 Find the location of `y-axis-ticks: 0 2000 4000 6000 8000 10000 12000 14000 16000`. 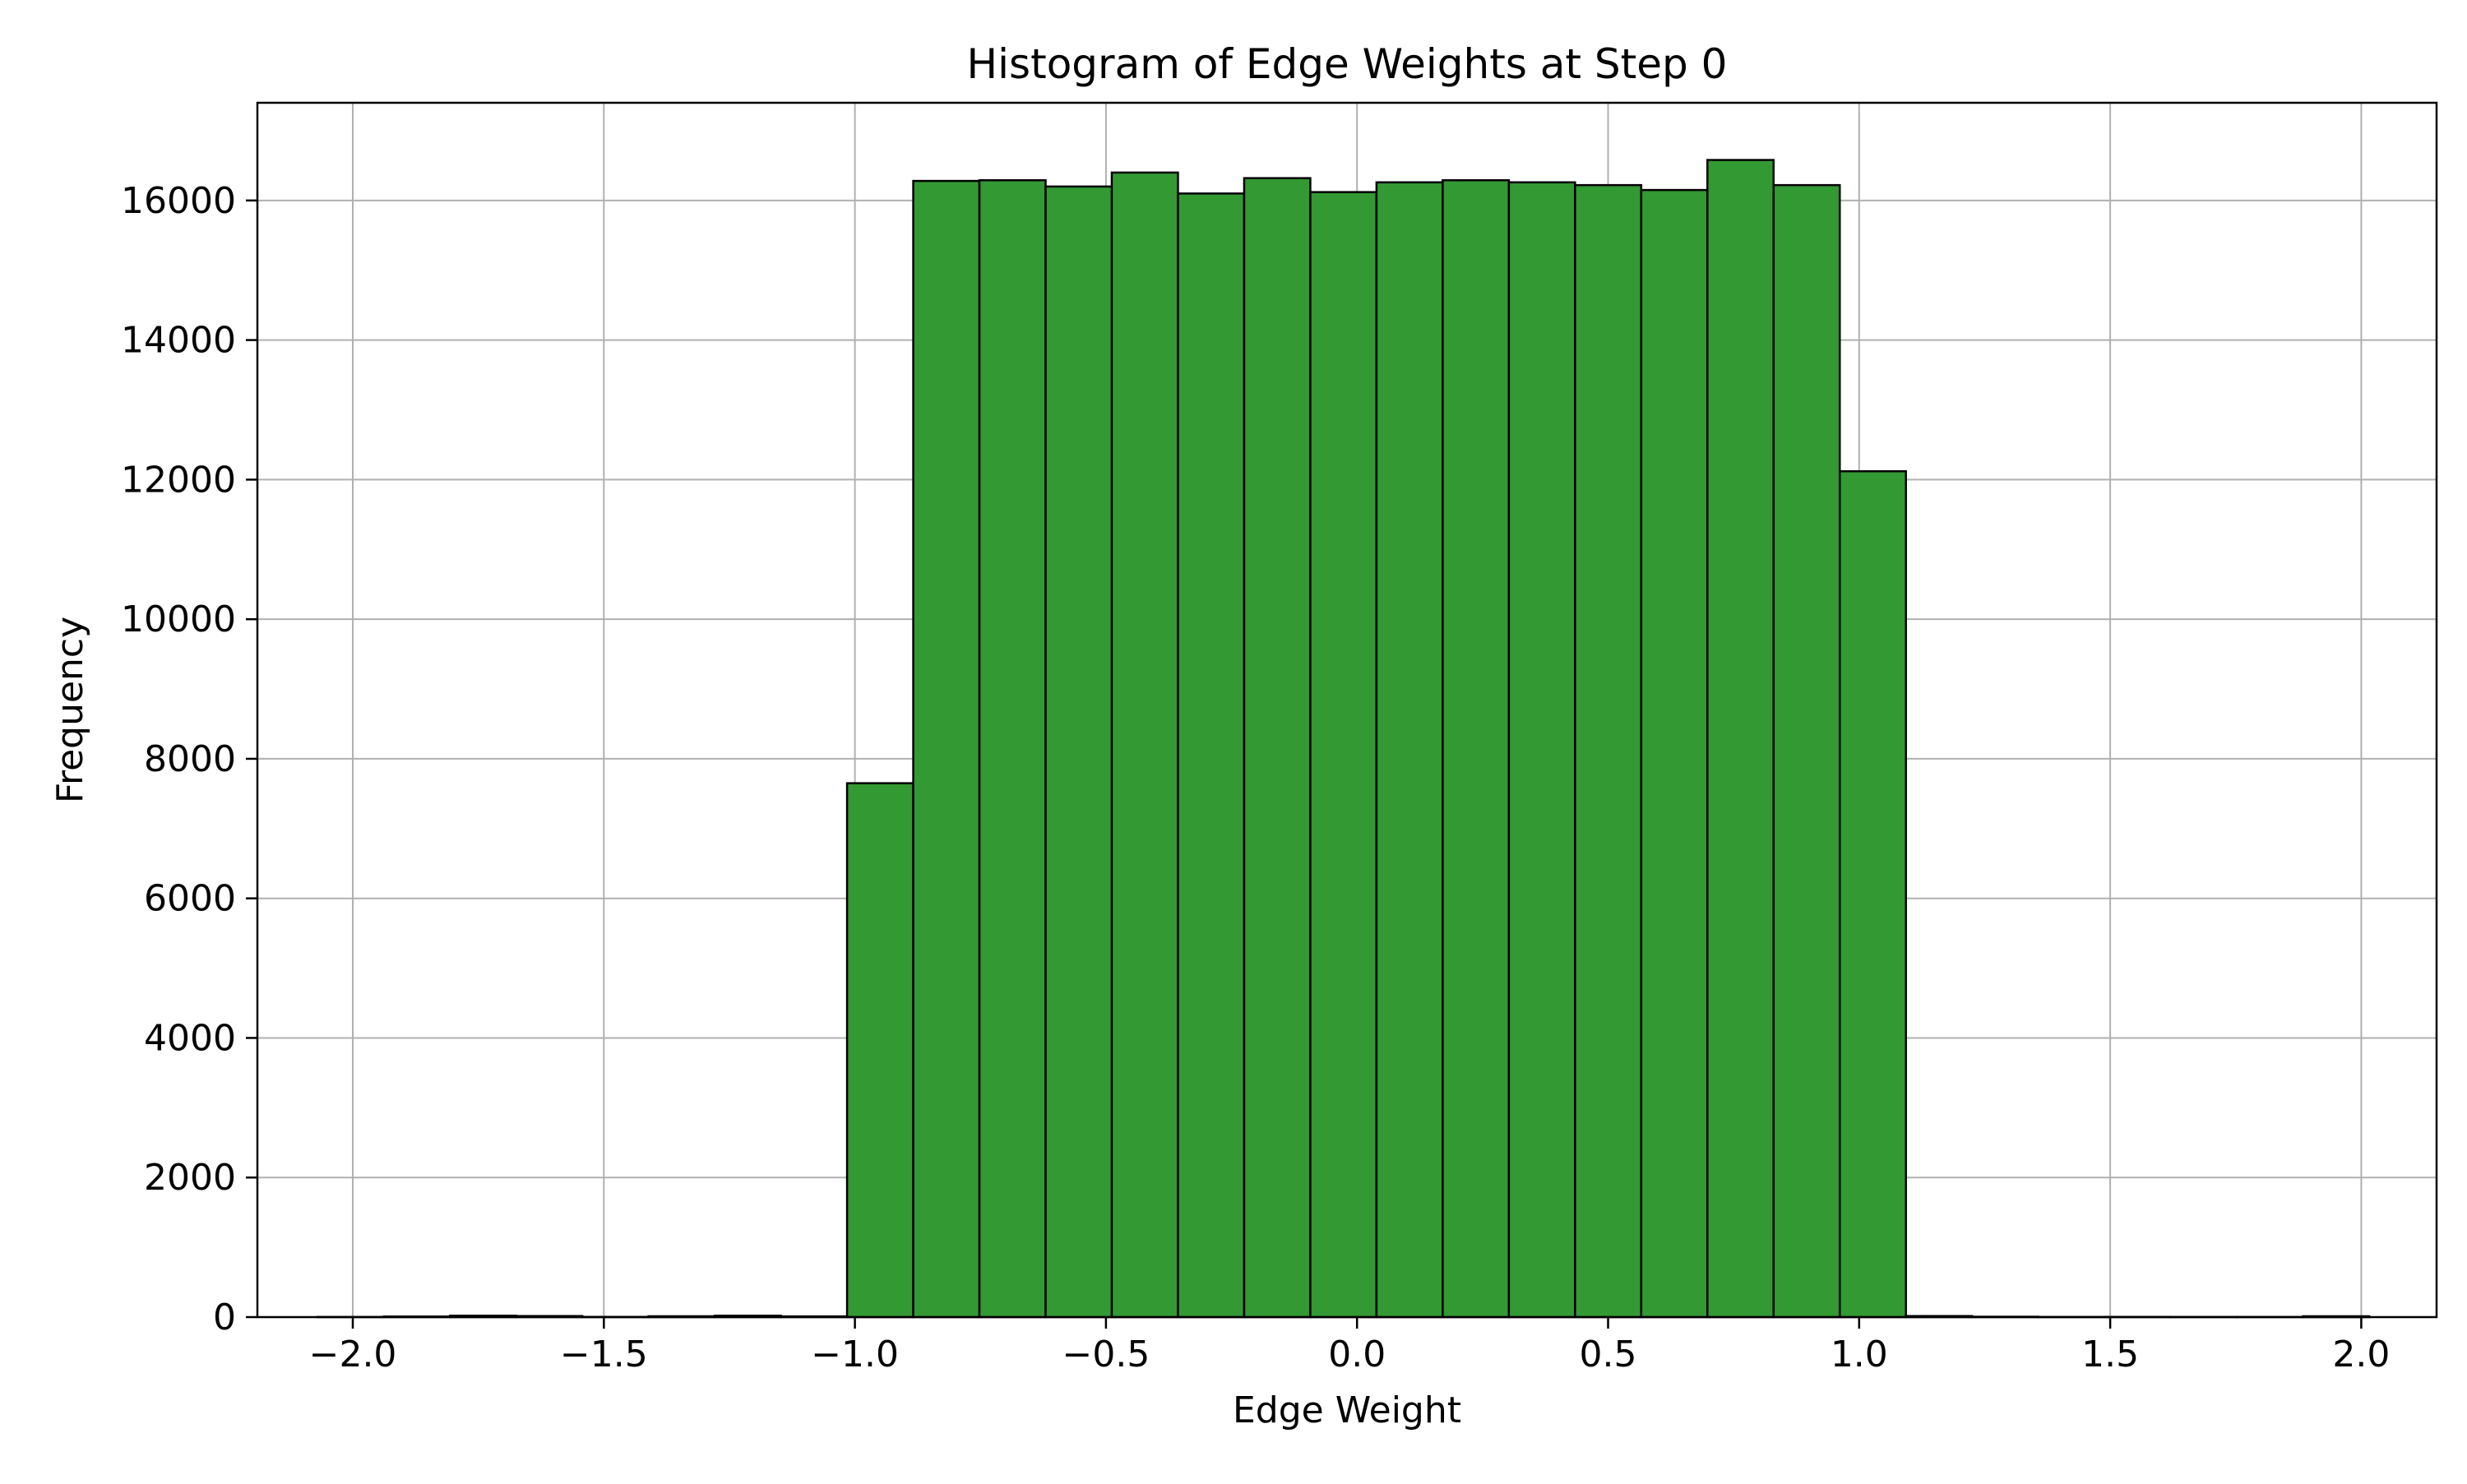

y-axis-ticks: 0 2000 4000 6000 8000 10000 12000 14000 16000 is located at coordinates (189, 759).